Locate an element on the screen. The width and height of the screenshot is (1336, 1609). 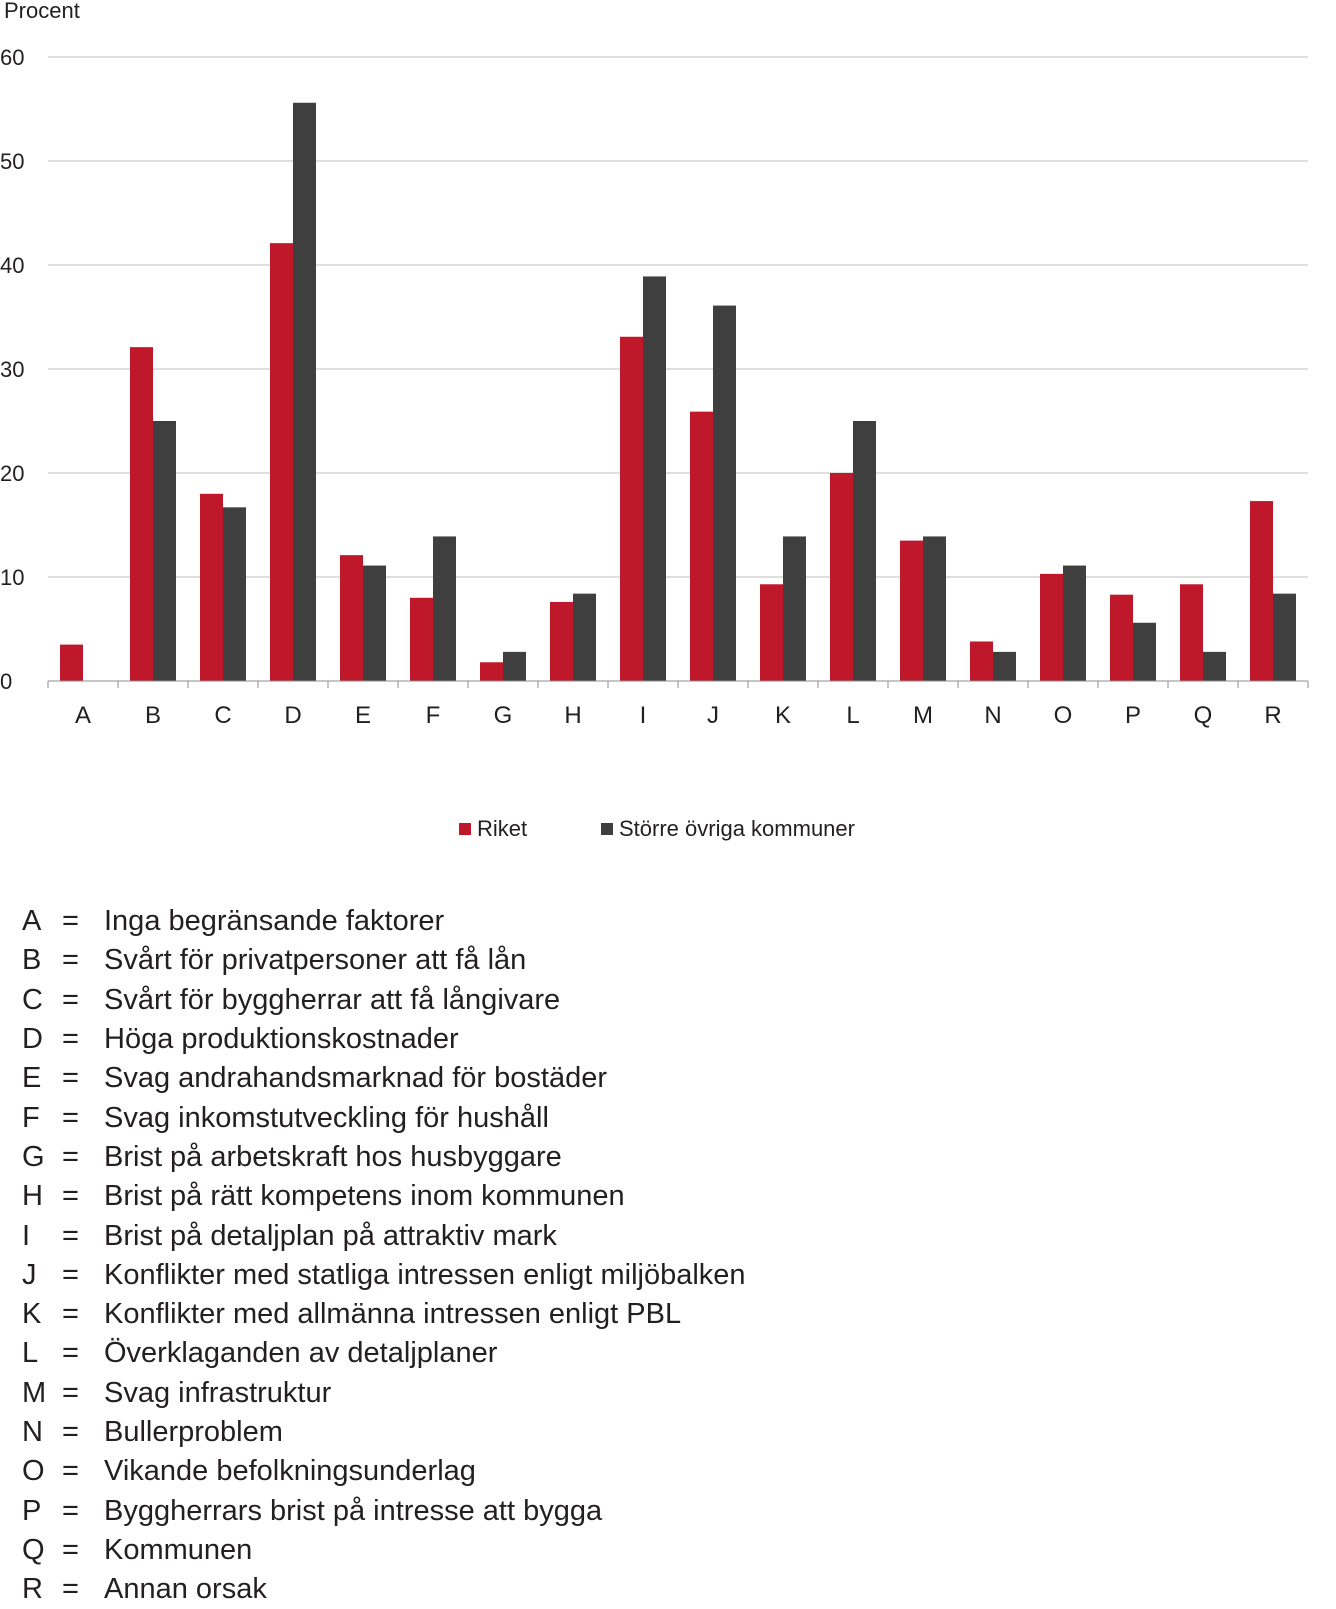
legend-swatch-storre-ovriga-kommuner is located at coordinates (607, 829).